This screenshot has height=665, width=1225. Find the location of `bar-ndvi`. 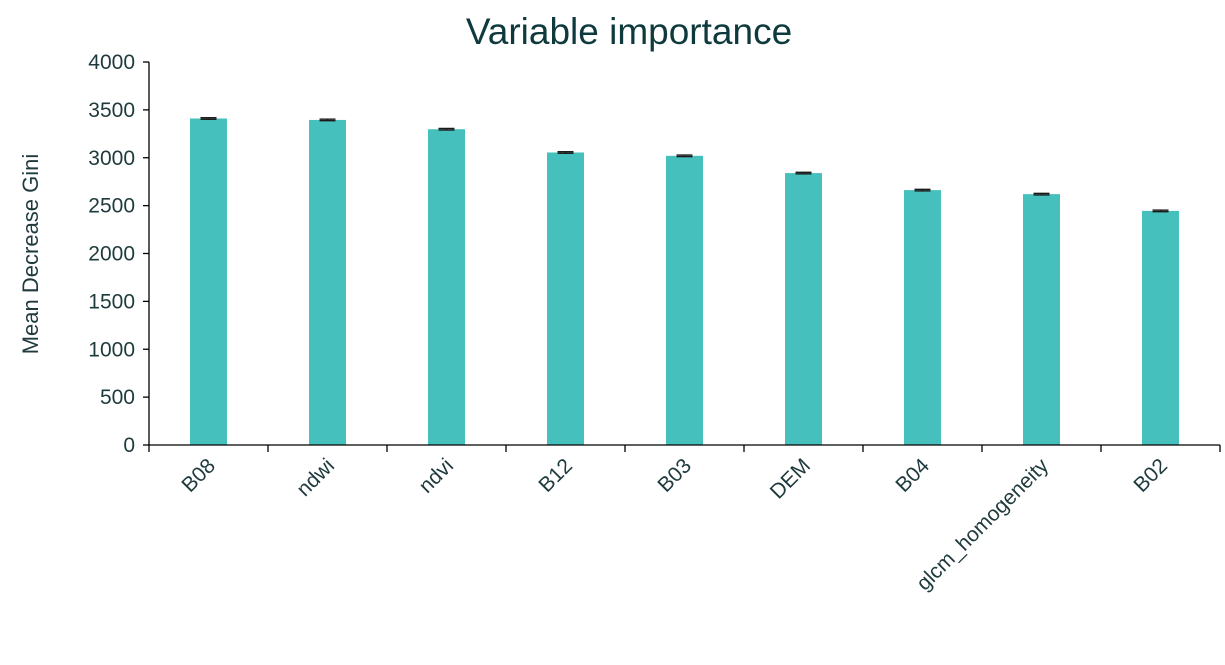

bar-ndvi is located at coordinates (446, 287).